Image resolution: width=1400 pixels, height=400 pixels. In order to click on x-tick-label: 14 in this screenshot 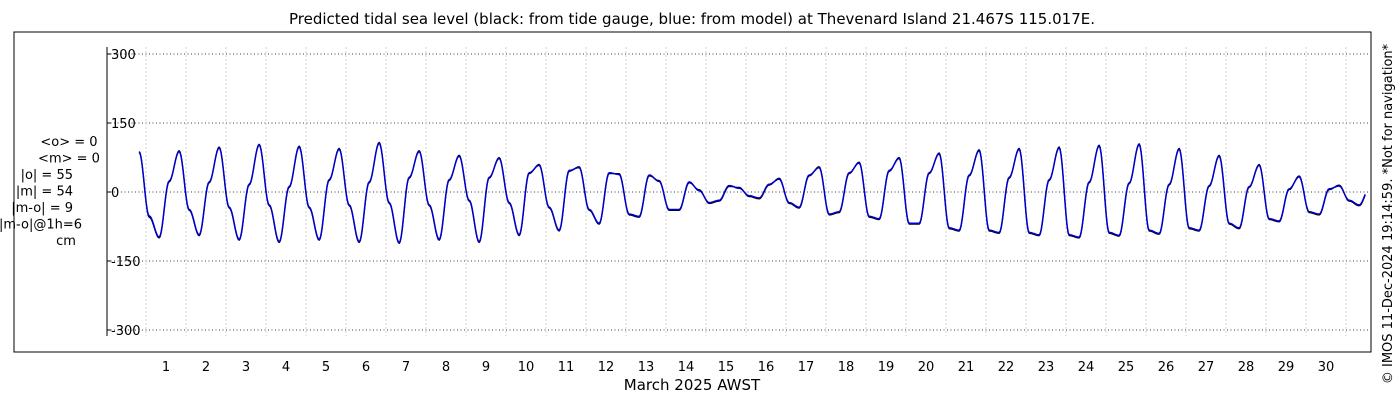, I will do `click(686, 367)`.